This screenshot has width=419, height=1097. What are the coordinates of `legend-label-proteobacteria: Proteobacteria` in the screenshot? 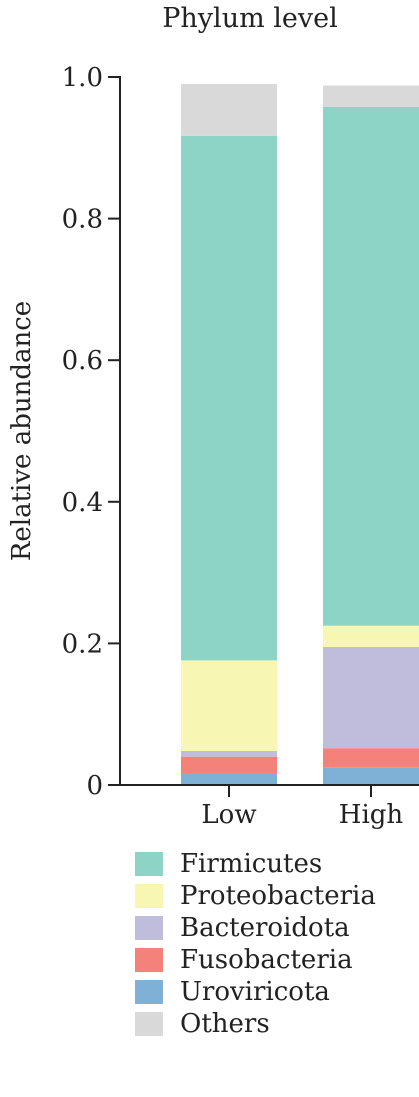 It's located at (278, 896).